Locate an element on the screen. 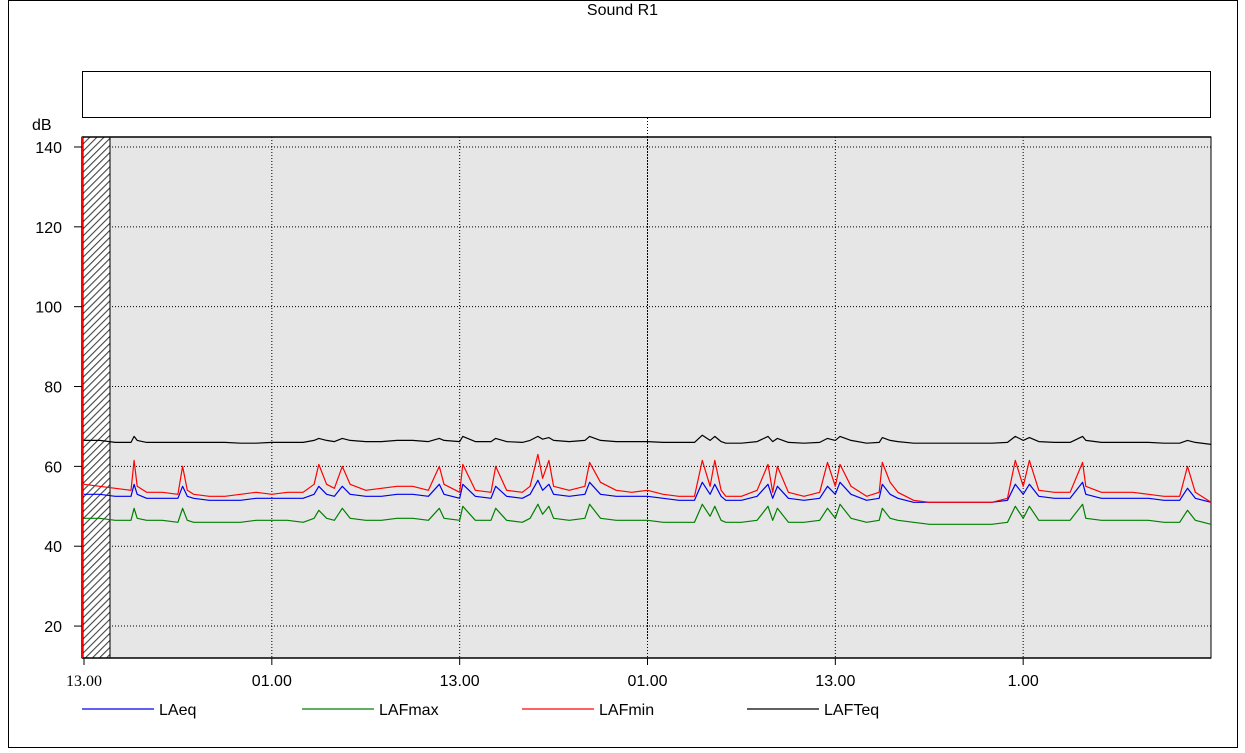 The height and width of the screenshot is (753, 1245). y-tick-label: 80 is located at coordinates (53, 388).